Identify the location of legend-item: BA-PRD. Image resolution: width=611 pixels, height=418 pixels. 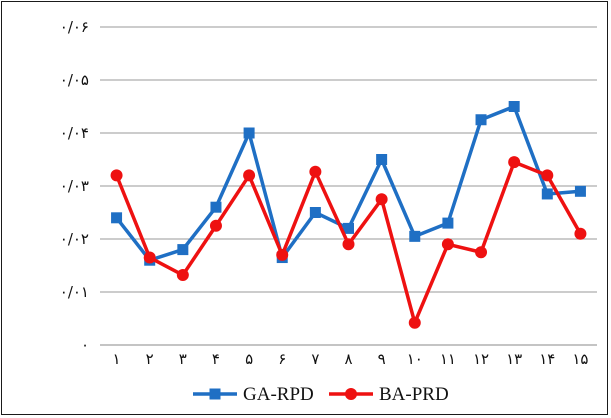
(389, 394).